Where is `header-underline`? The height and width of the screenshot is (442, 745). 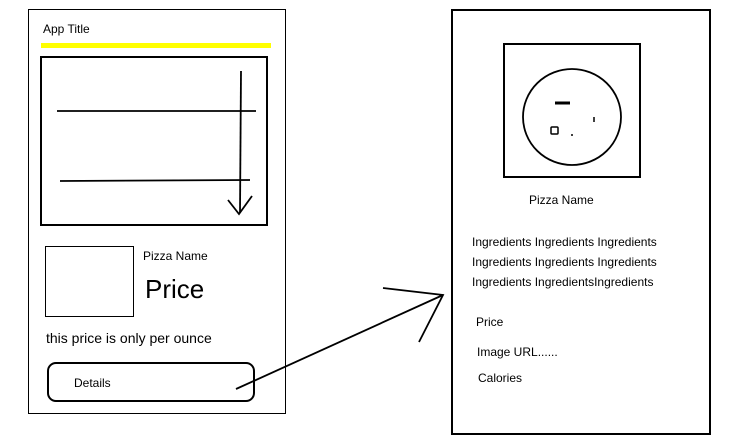
header-underline is located at coordinates (156, 45).